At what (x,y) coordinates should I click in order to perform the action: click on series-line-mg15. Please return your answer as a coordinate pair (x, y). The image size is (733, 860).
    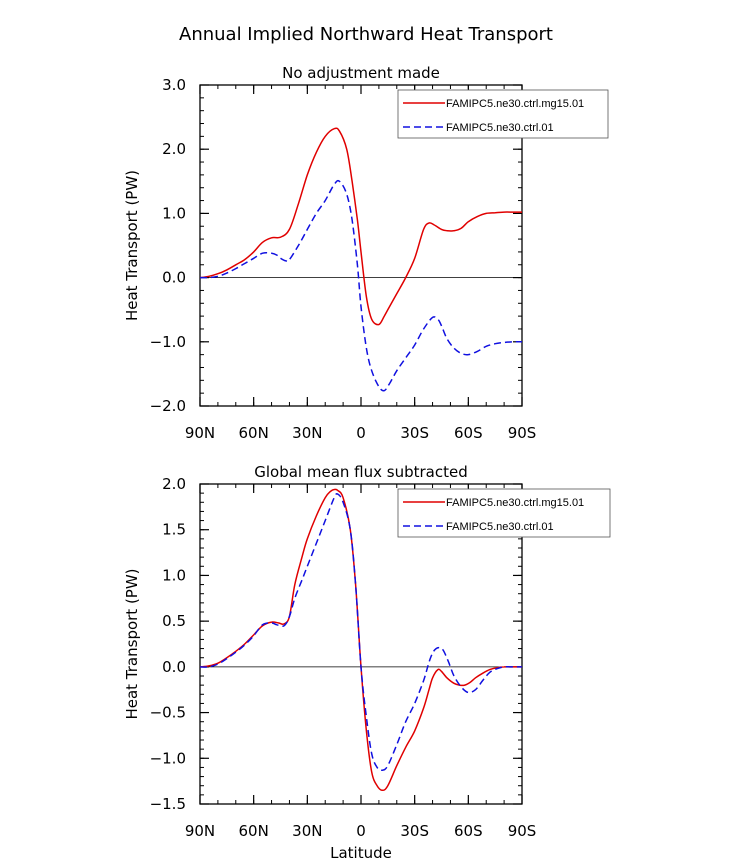
    Looking at the image, I should click on (360, 226).